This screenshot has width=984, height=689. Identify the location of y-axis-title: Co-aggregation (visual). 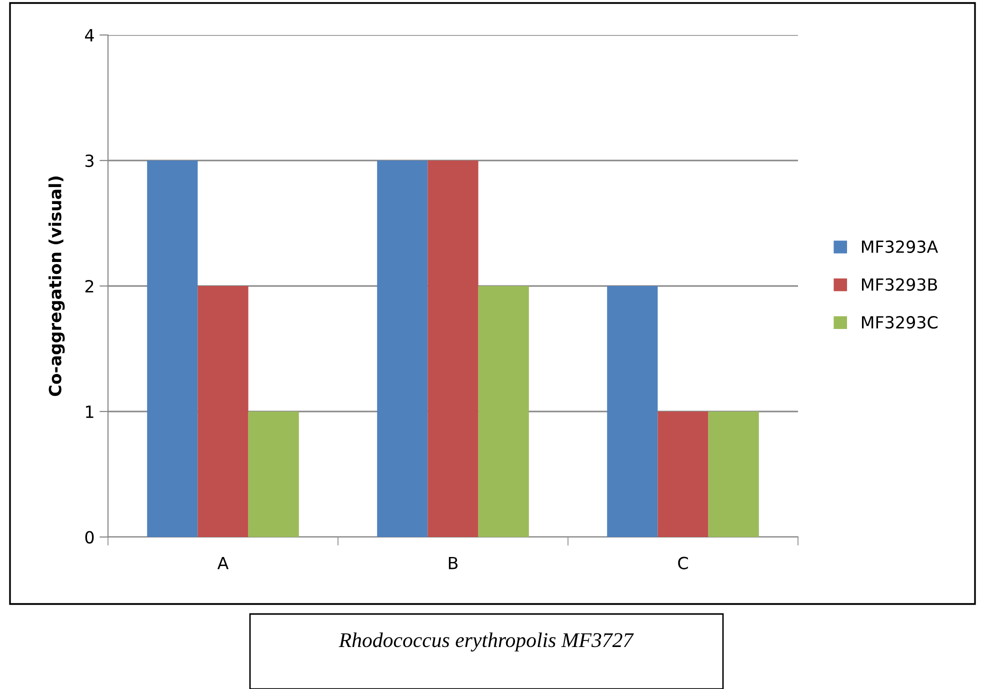
(56, 286).